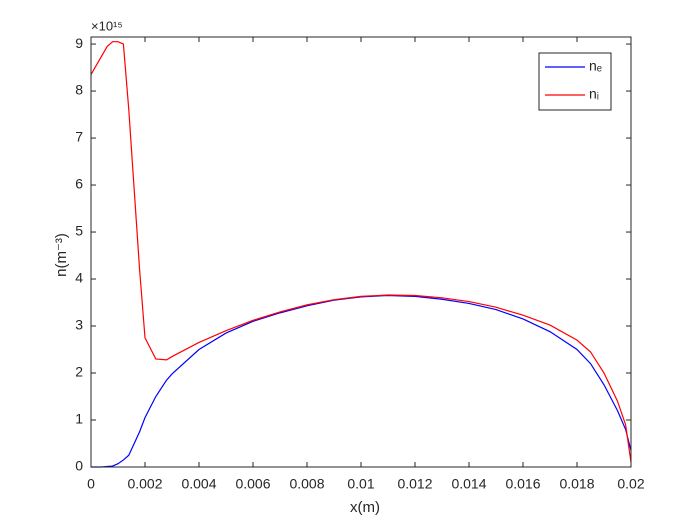 This screenshot has width=700, height=525. What do you see at coordinates (306, 484) in the screenshot?
I see `x-tick-label: 0.008` at bounding box center [306, 484].